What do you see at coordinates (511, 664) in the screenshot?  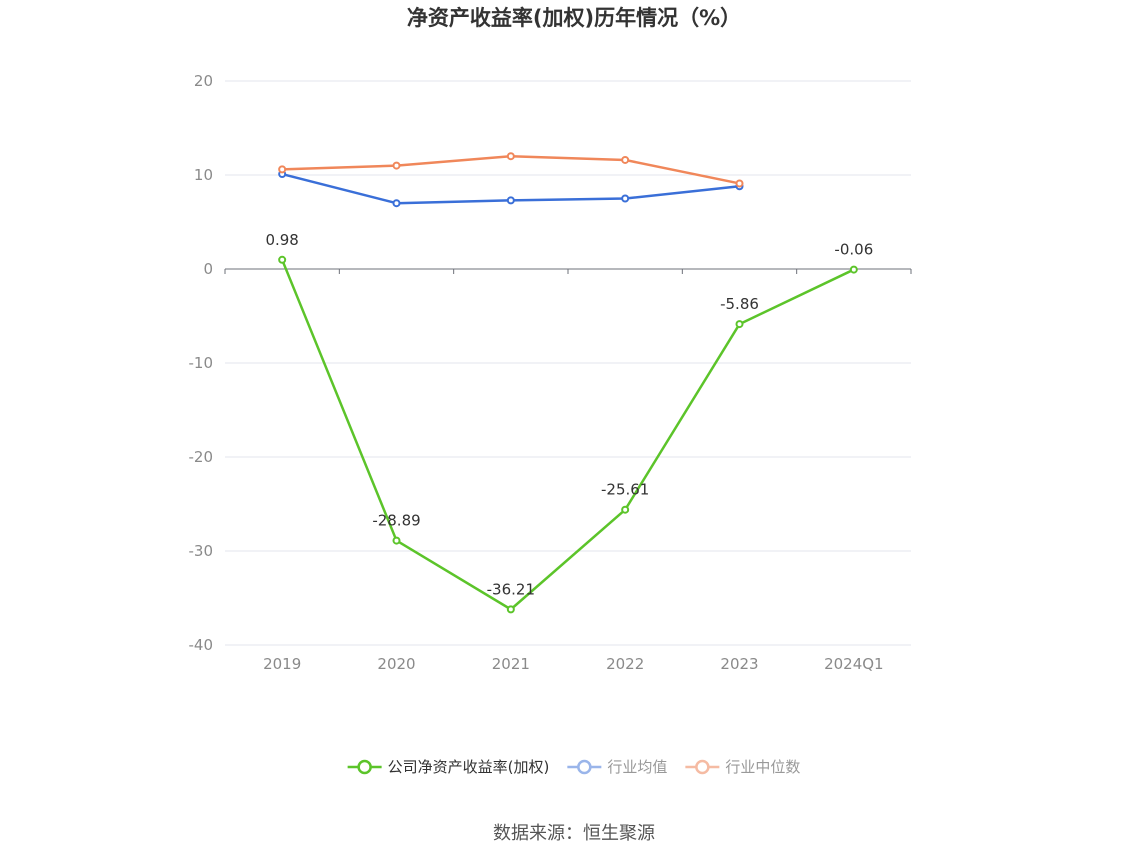 I see `x-tick-label: 2021` at bounding box center [511, 664].